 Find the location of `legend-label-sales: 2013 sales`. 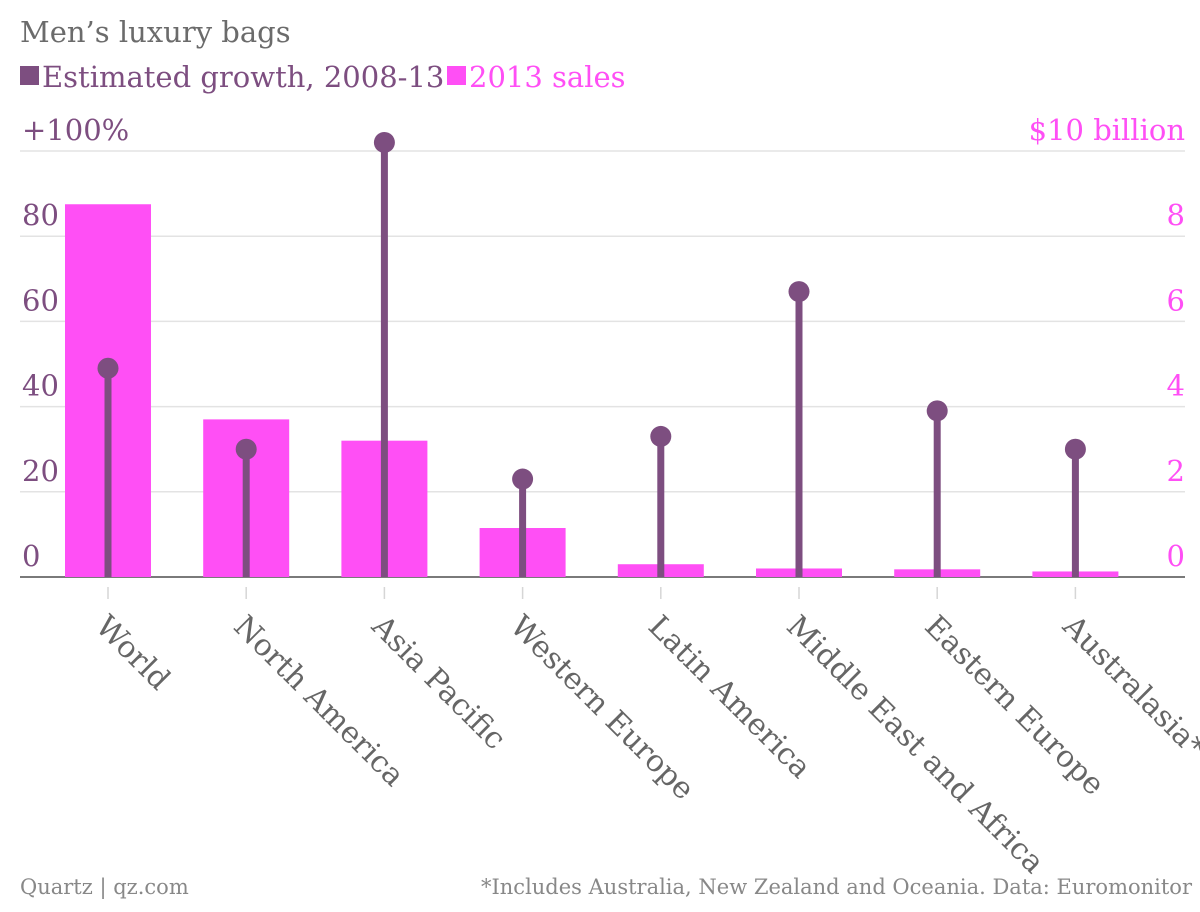

legend-label-sales: 2013 sales is located at coordinates (547, 77).